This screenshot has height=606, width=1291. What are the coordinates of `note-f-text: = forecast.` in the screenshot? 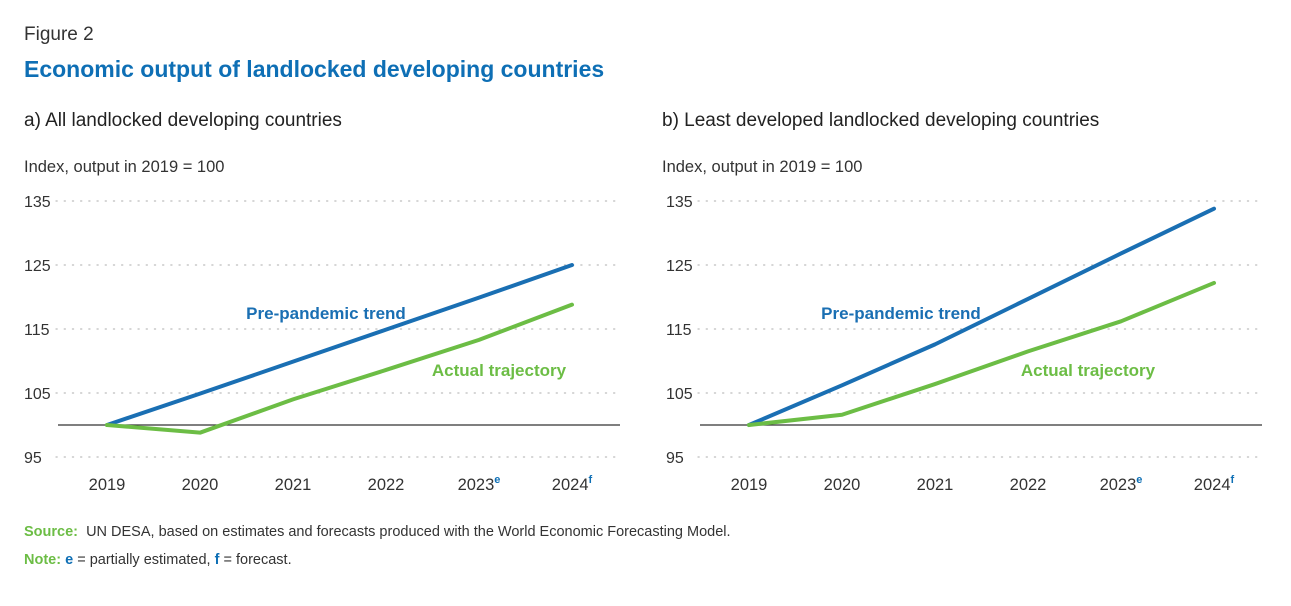 It's located at (255, 560).